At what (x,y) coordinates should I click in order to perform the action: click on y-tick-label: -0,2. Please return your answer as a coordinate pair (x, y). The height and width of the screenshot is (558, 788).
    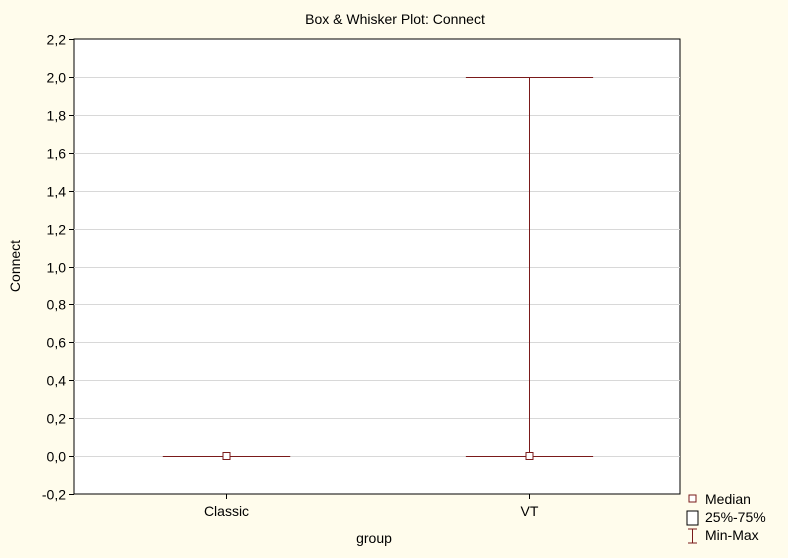
    Looking at the image, I should click on (54, 495).